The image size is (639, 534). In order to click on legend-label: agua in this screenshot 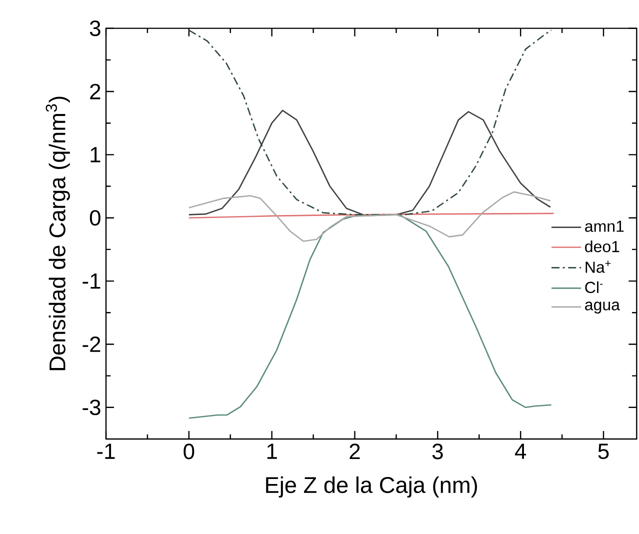, I will do `click(602, 308)`.